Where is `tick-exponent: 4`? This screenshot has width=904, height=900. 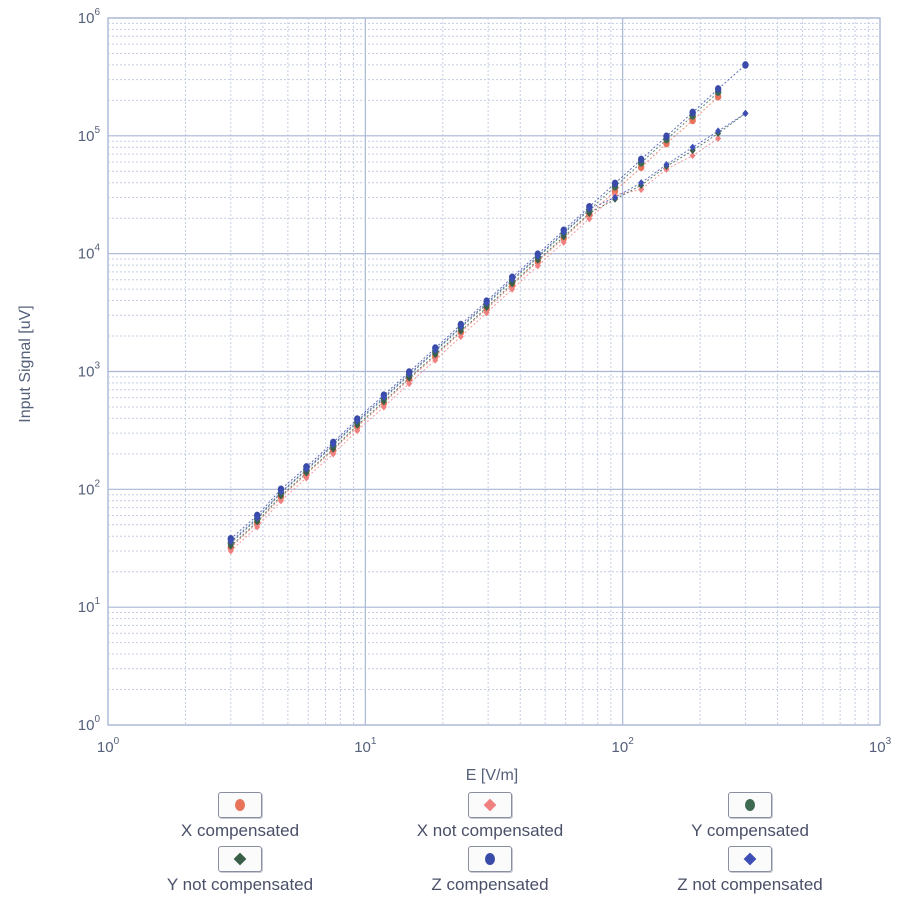 tick-exponent: 4 is located at coordinates (97, 248).